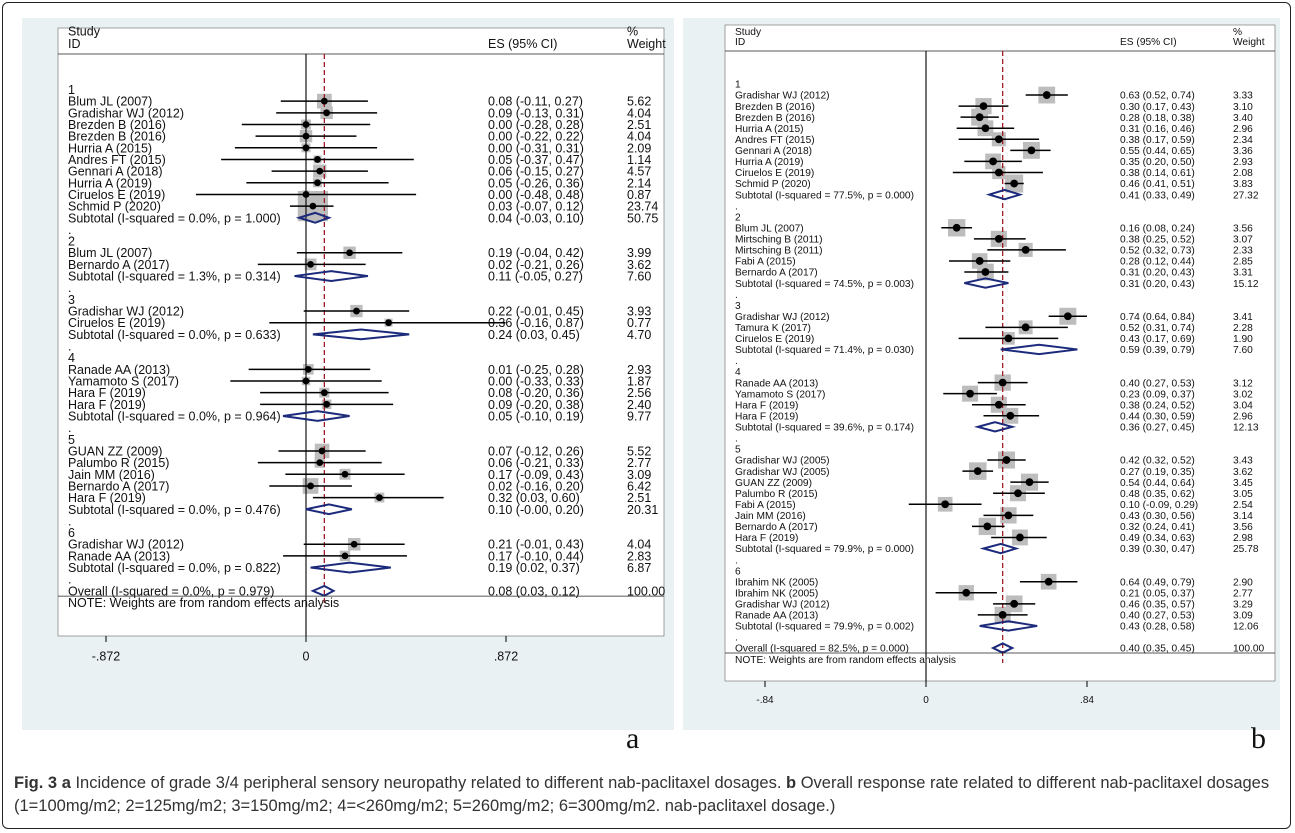  I want to click on overall-weight: 100.00, so click(1248, 649).